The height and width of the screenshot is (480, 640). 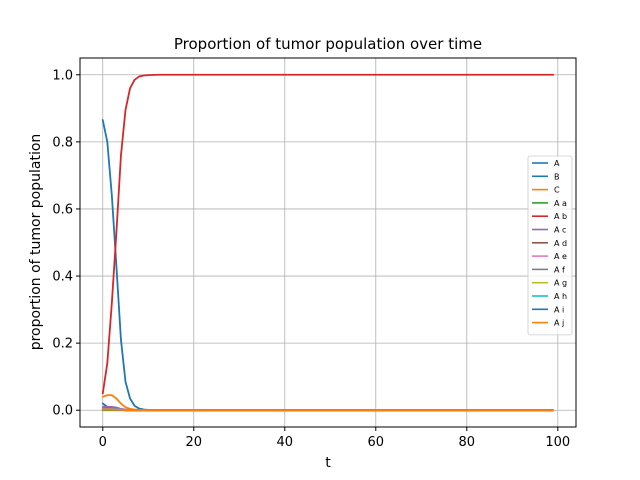 I want to click on series-line-c, so click(x=328, y=403).